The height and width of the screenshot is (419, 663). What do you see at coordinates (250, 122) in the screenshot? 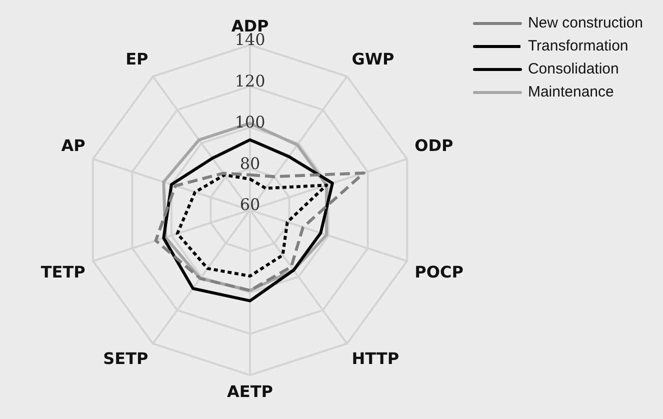
I see `y-tick-label: 100` at bounding box center [250, 122].